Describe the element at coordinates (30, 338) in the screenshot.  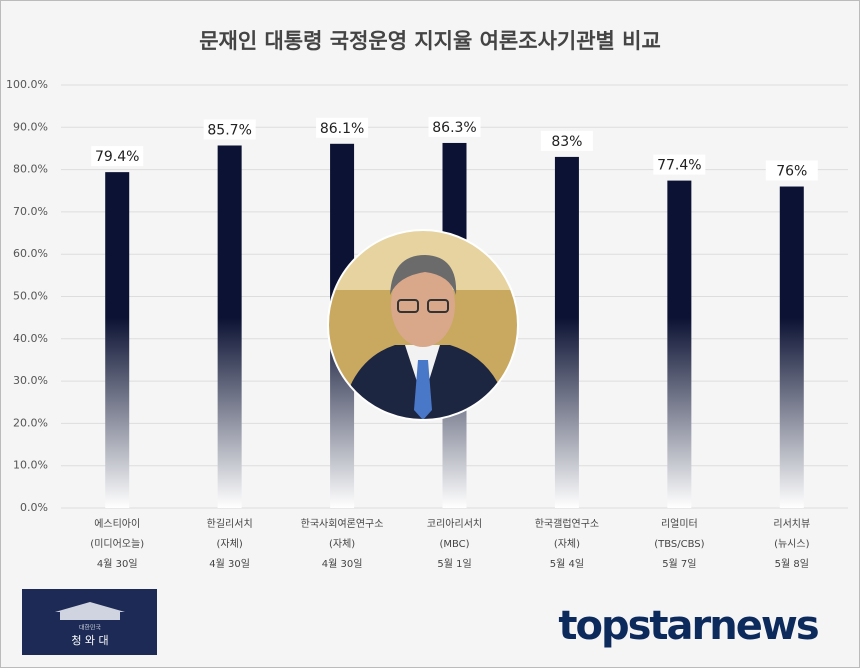
I see `y-tick-label: 40.0%` at that location.